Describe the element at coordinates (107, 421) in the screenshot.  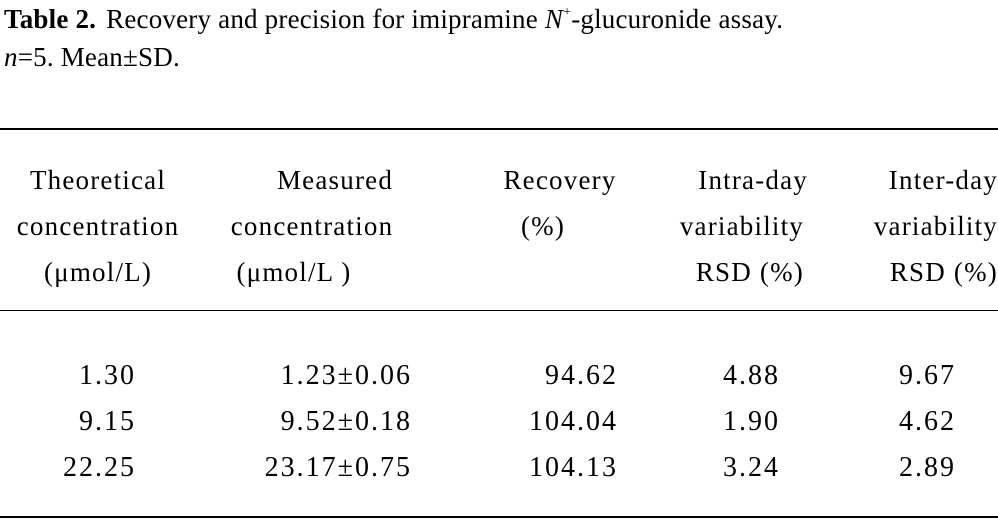
I see `table-cell-theoretical: 9.15` at that location.